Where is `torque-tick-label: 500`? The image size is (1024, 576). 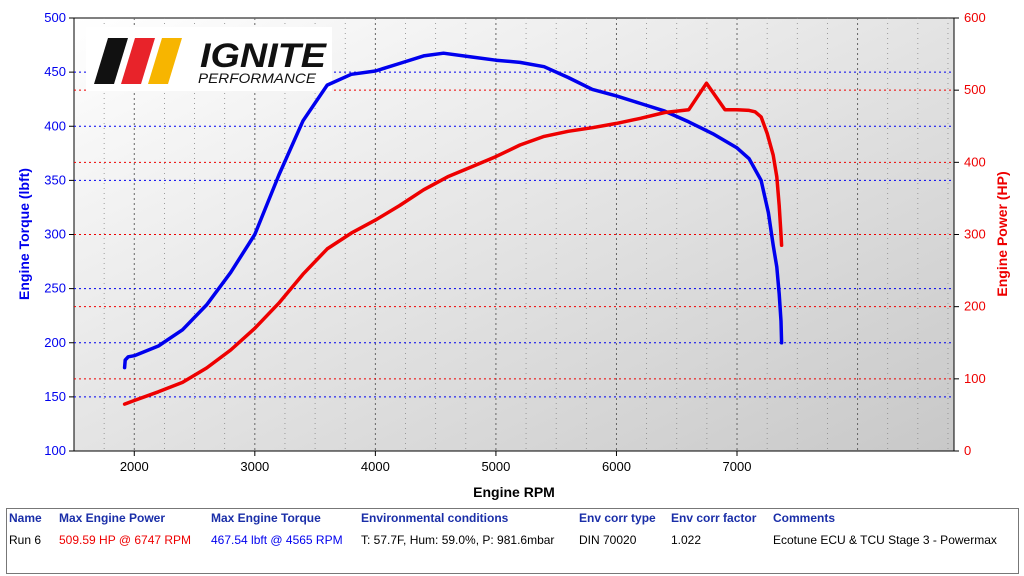
torque-tick-label: 500 is located at coordinates (55, 17).